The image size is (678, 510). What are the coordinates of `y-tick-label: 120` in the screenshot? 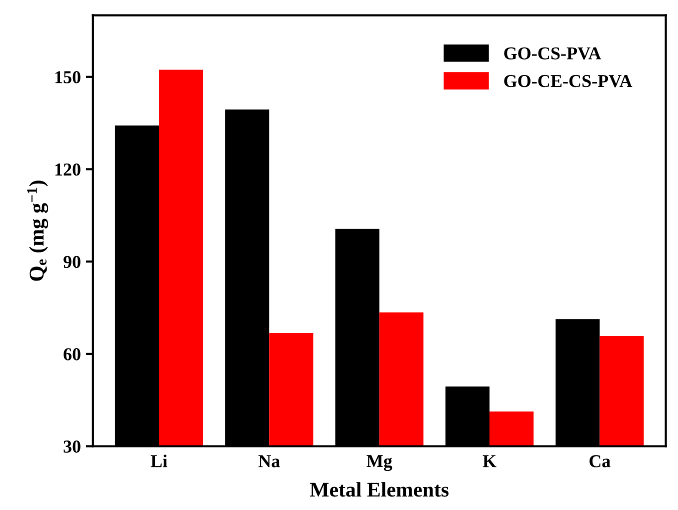 It's located at (67, 169).